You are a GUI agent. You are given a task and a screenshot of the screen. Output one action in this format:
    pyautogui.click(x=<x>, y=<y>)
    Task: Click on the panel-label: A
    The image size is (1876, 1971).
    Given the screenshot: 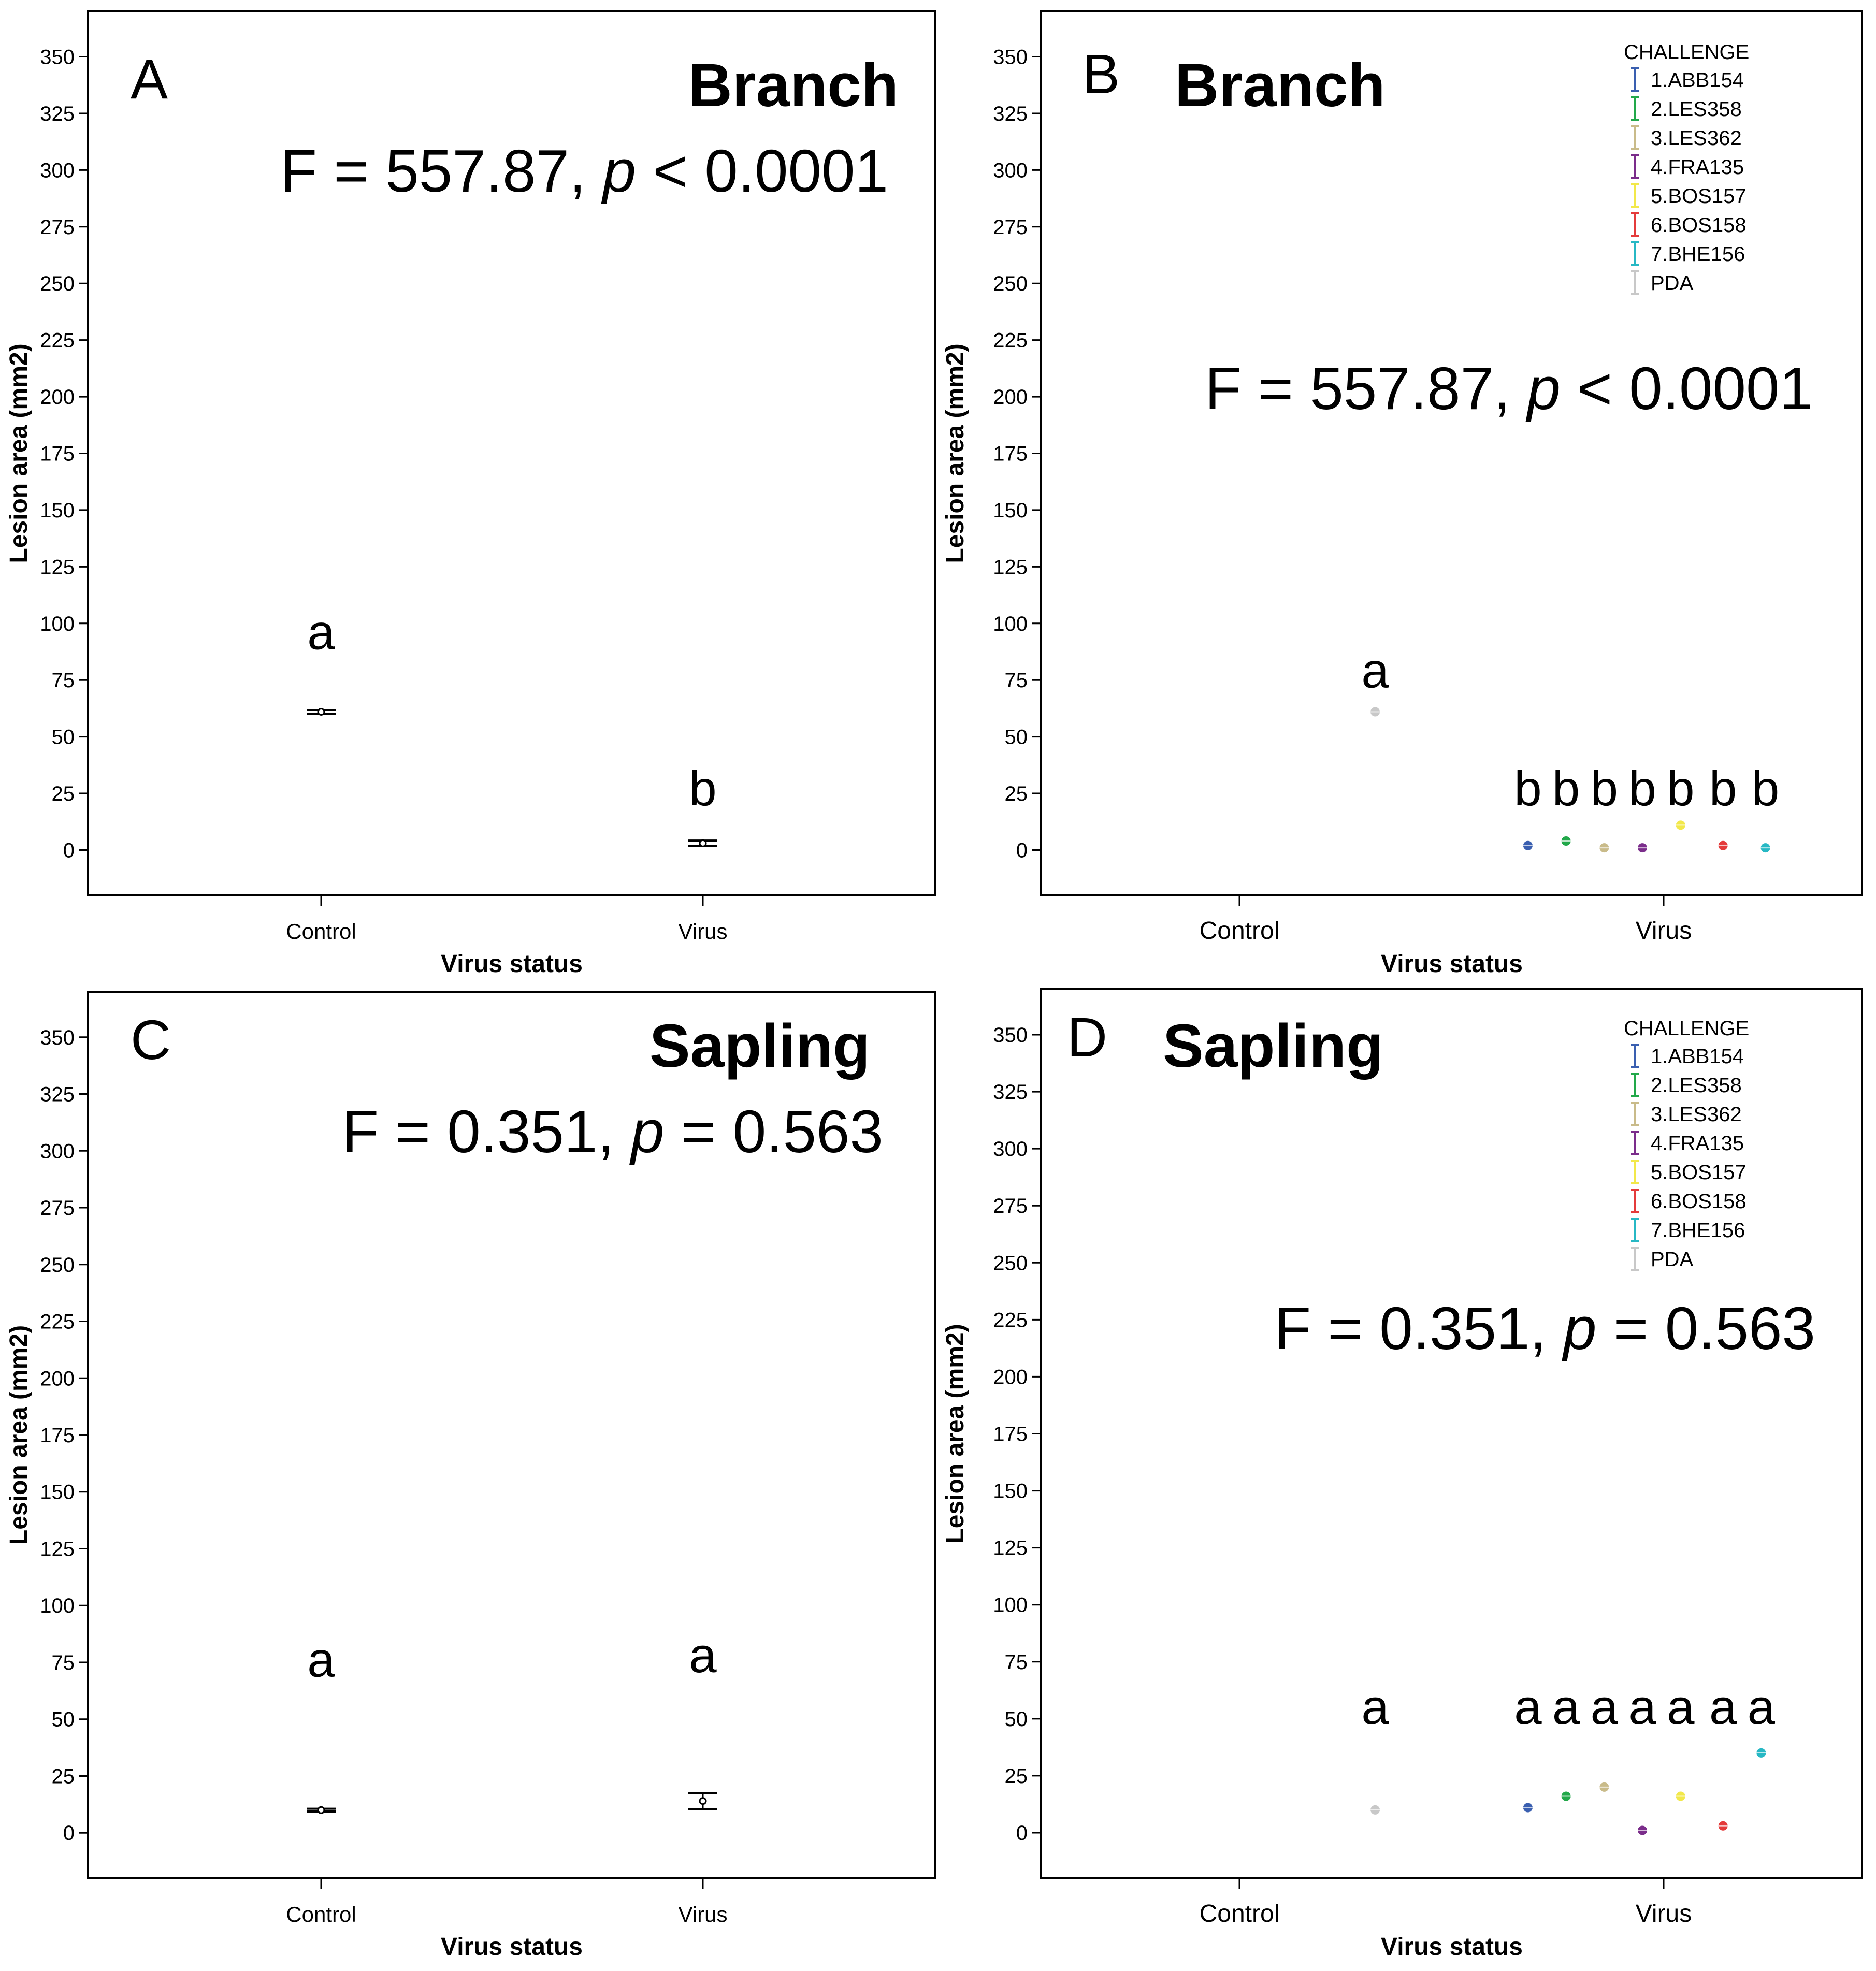 What is the action you would take?
    pyautogui.click(x=149, y=79)
    